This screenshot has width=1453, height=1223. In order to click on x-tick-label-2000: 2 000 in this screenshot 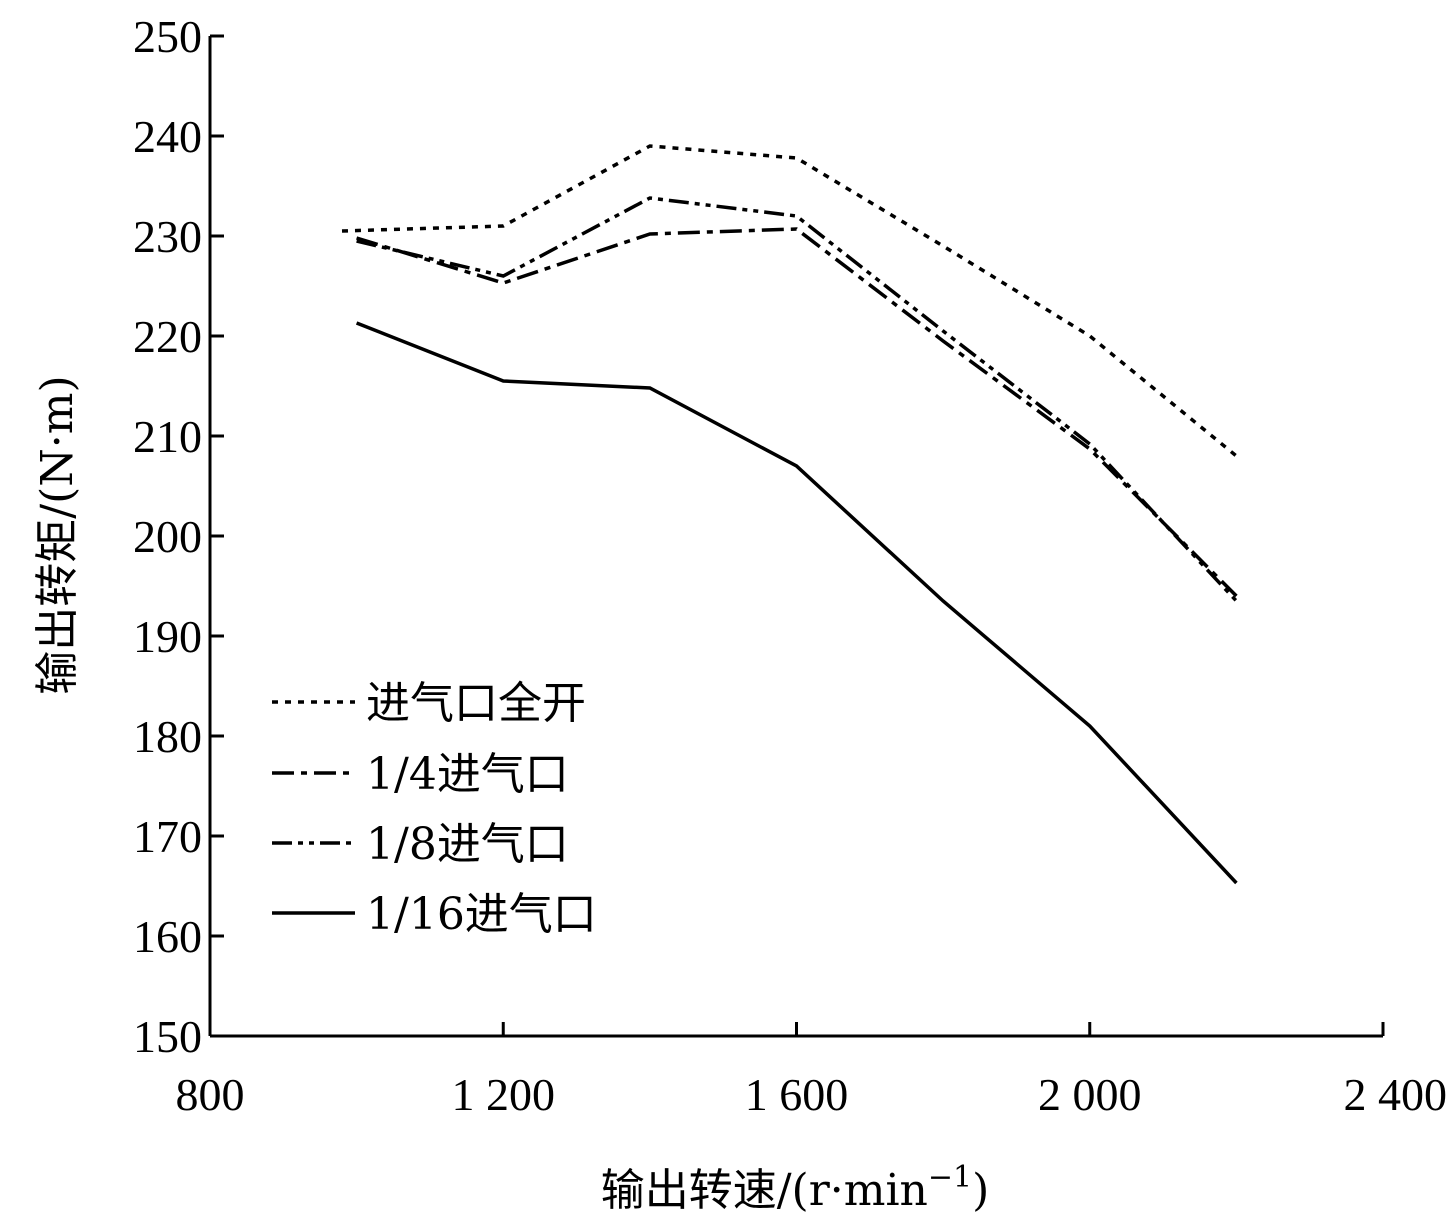, I will do `click(1090, 1094)`.